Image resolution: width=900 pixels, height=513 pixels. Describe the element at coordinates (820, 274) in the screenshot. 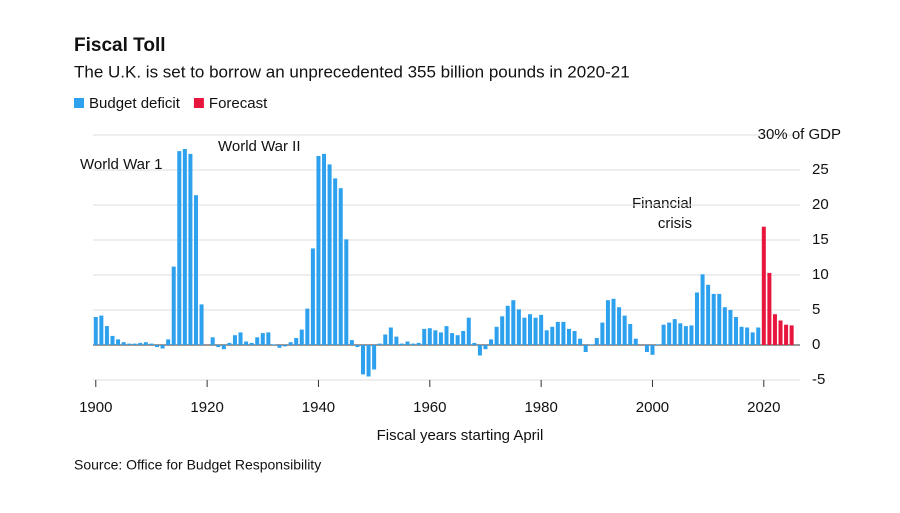

I see `y-tick-label: 10` at that location.